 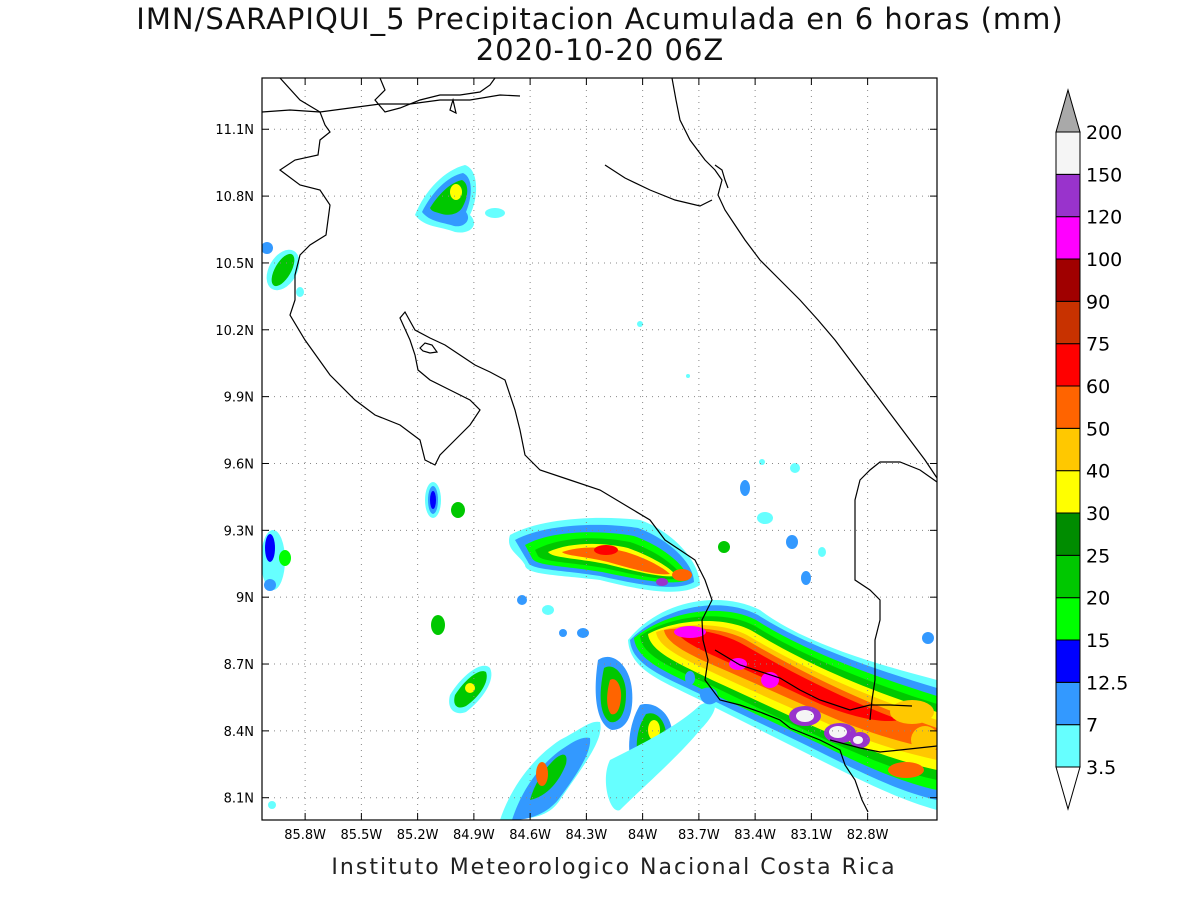 What do you see at coordinates (234, 130) in the screenshot?
I see `lat-tick-label: 11.1N` at bounding box center [234, 130].